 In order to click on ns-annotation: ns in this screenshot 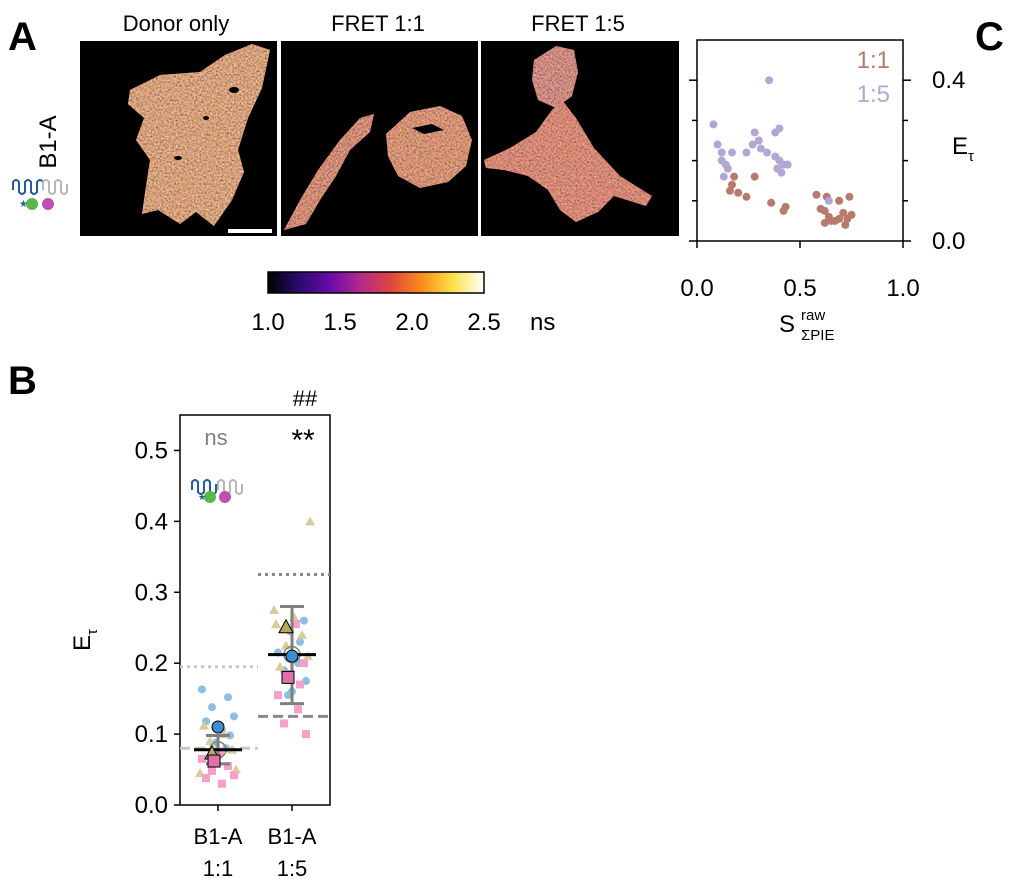, I will do `click(215, 437)`.